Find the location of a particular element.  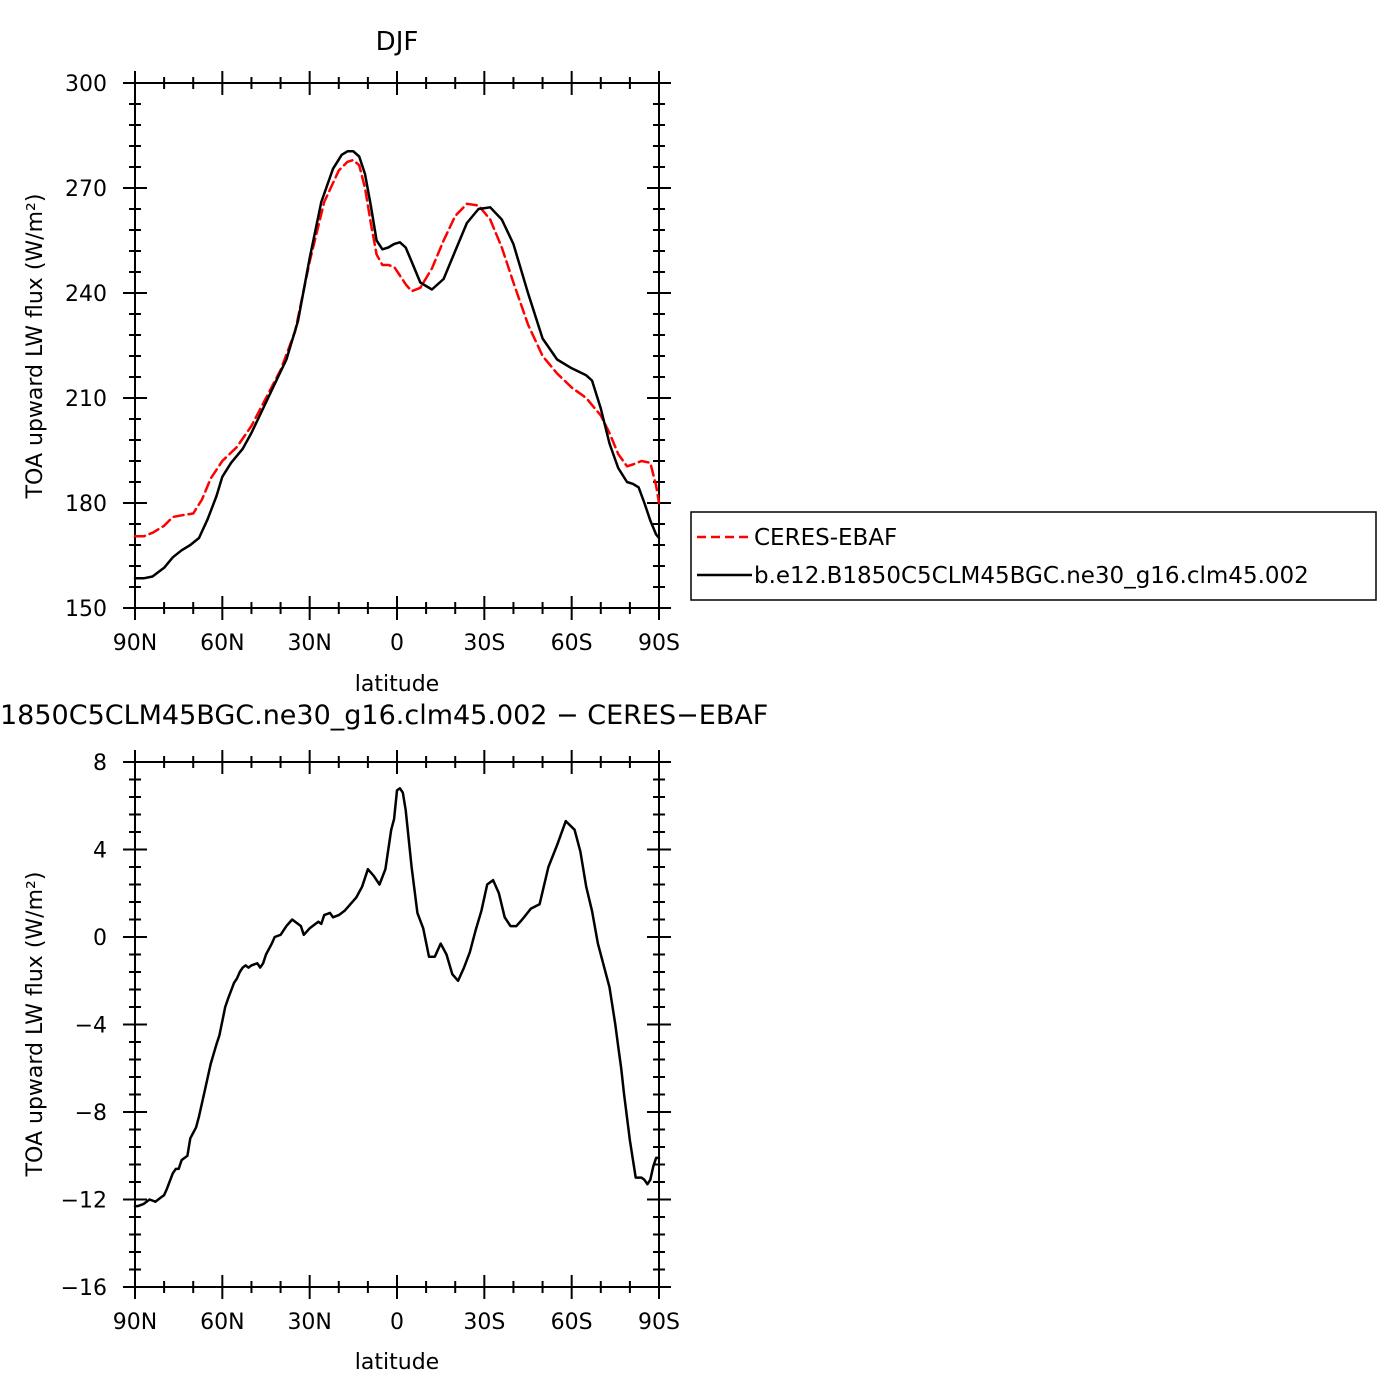

top-chart-title: DJF is located at coordinates (397, 42).